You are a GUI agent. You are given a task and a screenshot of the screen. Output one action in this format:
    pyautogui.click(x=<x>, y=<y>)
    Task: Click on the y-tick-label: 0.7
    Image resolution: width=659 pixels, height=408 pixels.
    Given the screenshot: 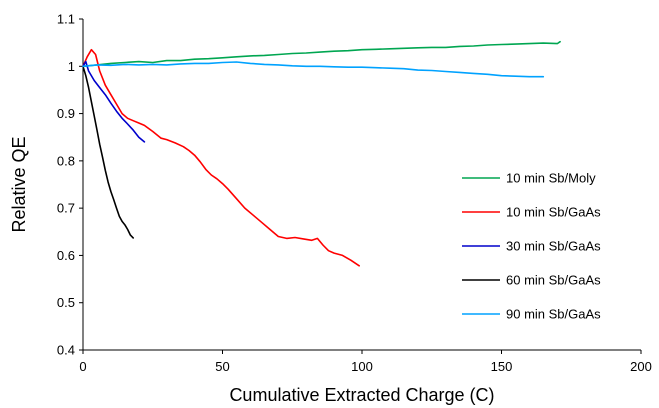 What is the action you would take?
    pyautogui.click(x=66, y=208)
    